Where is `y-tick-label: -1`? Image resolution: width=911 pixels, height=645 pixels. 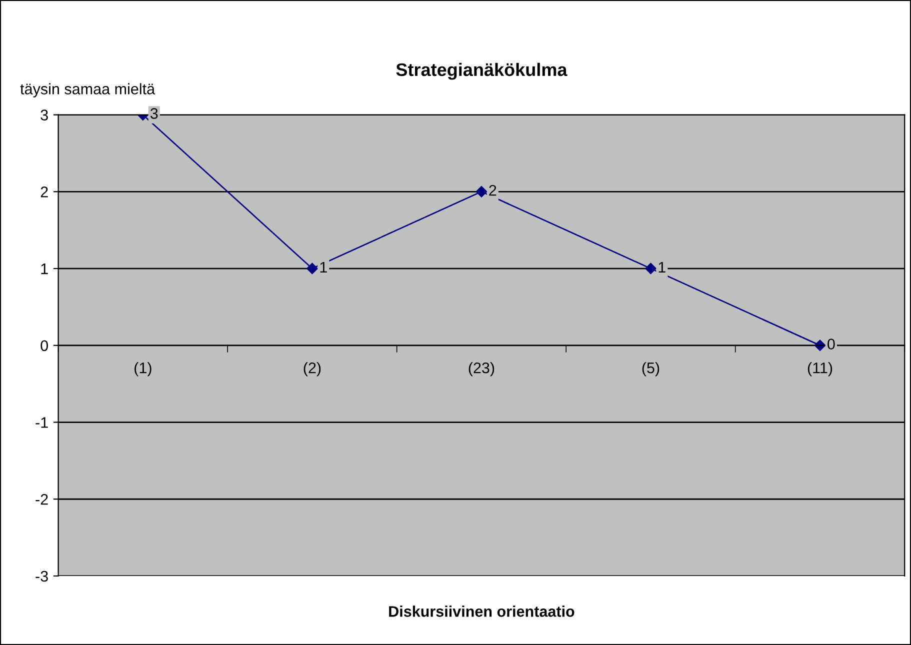
y-tick-label: -1 is located at coordinates (42, 422).